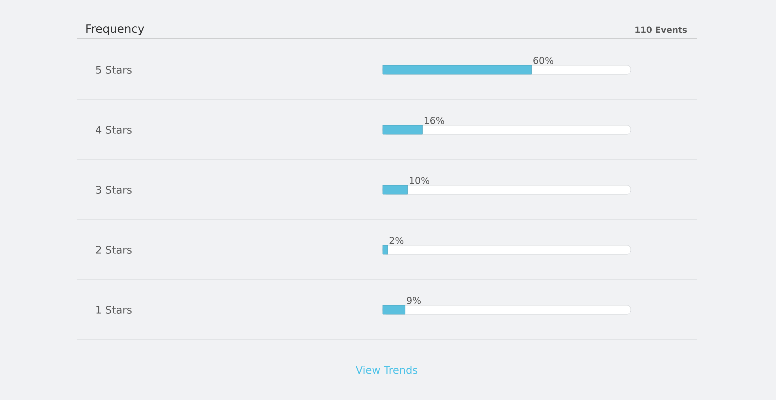 The image size is (776, 400). I want to click on data-label: 9%, so click(414, 300).